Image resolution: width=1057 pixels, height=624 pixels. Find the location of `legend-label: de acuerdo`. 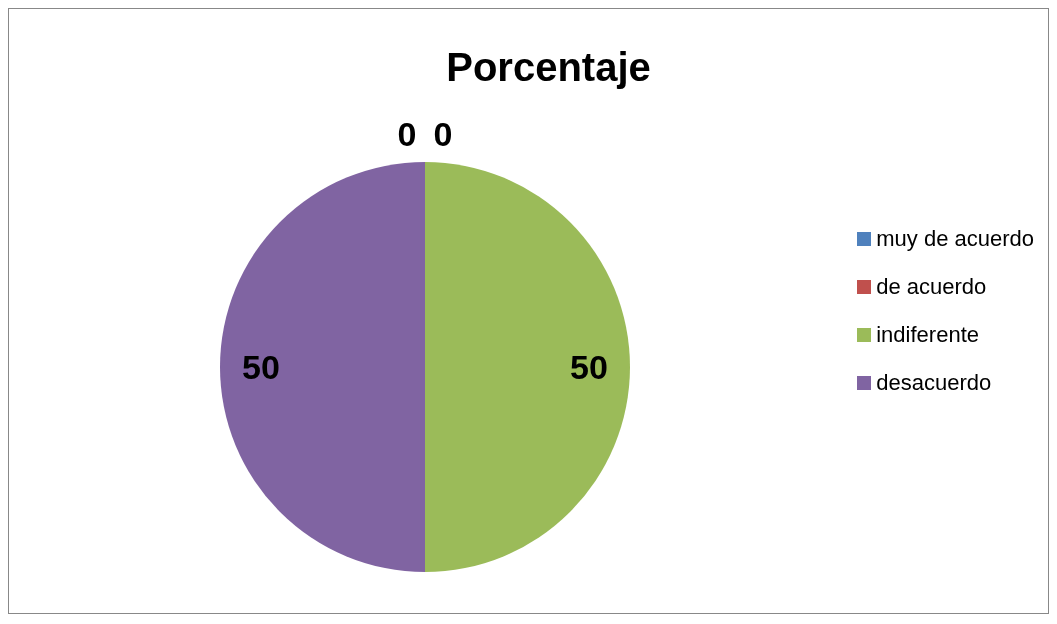

legend-label: de acuerdo is located at coordinates (931, 287).